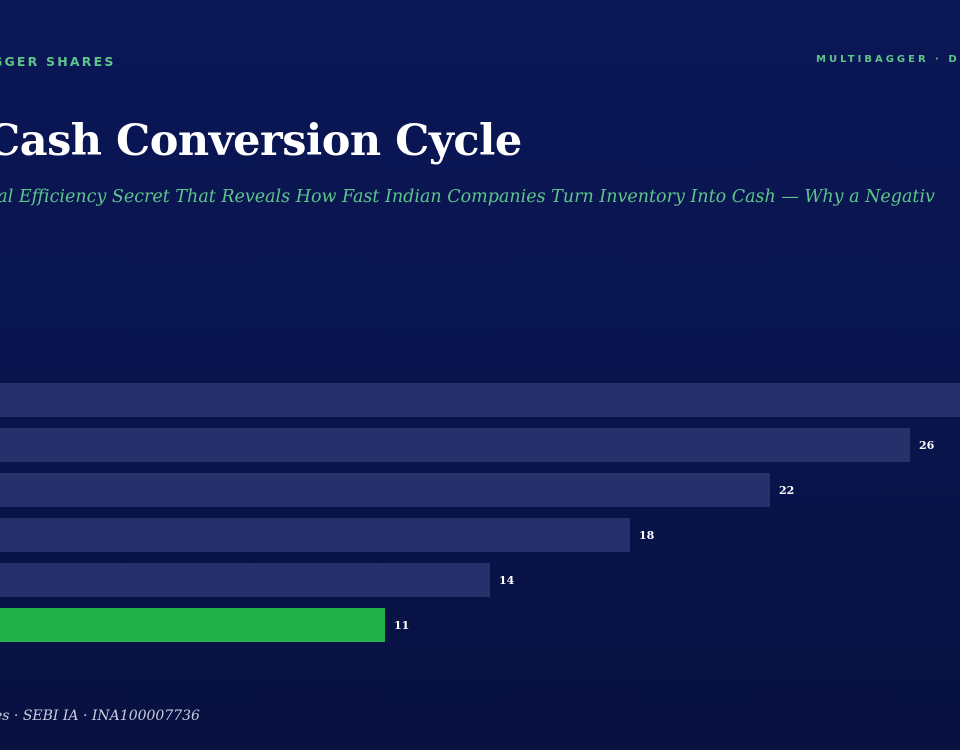  What do you see at coordinates (100, 716) in the screenshot?
I see `footer-disclaimer: es · SEBI IA · INA100007736` at bounding box center [100, 716].